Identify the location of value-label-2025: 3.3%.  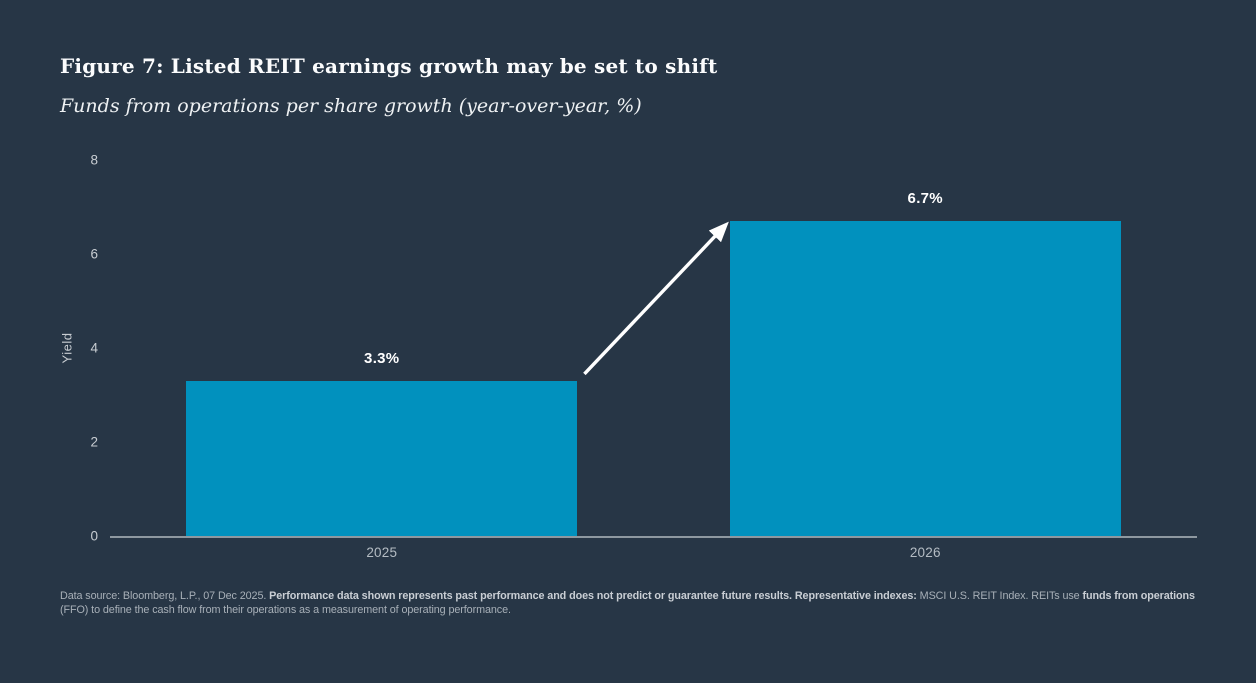
(382, 358).